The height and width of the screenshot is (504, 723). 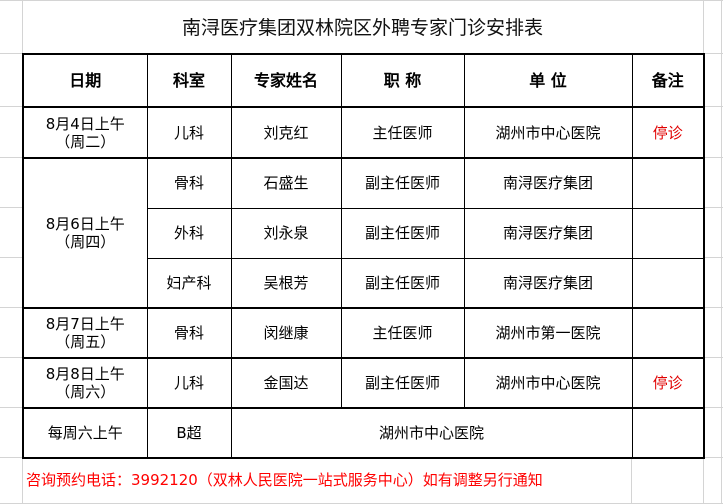 I want to click on header-date: 日期, so click(x=85, y=80).